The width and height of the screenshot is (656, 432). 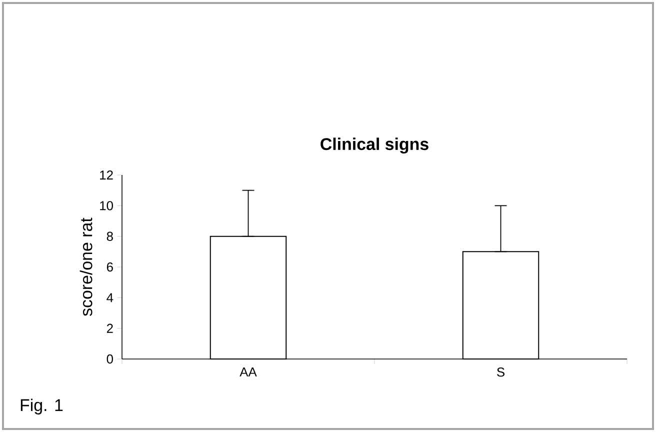 I want to click on y-tick-label: 6, so click(x=109, y=267).